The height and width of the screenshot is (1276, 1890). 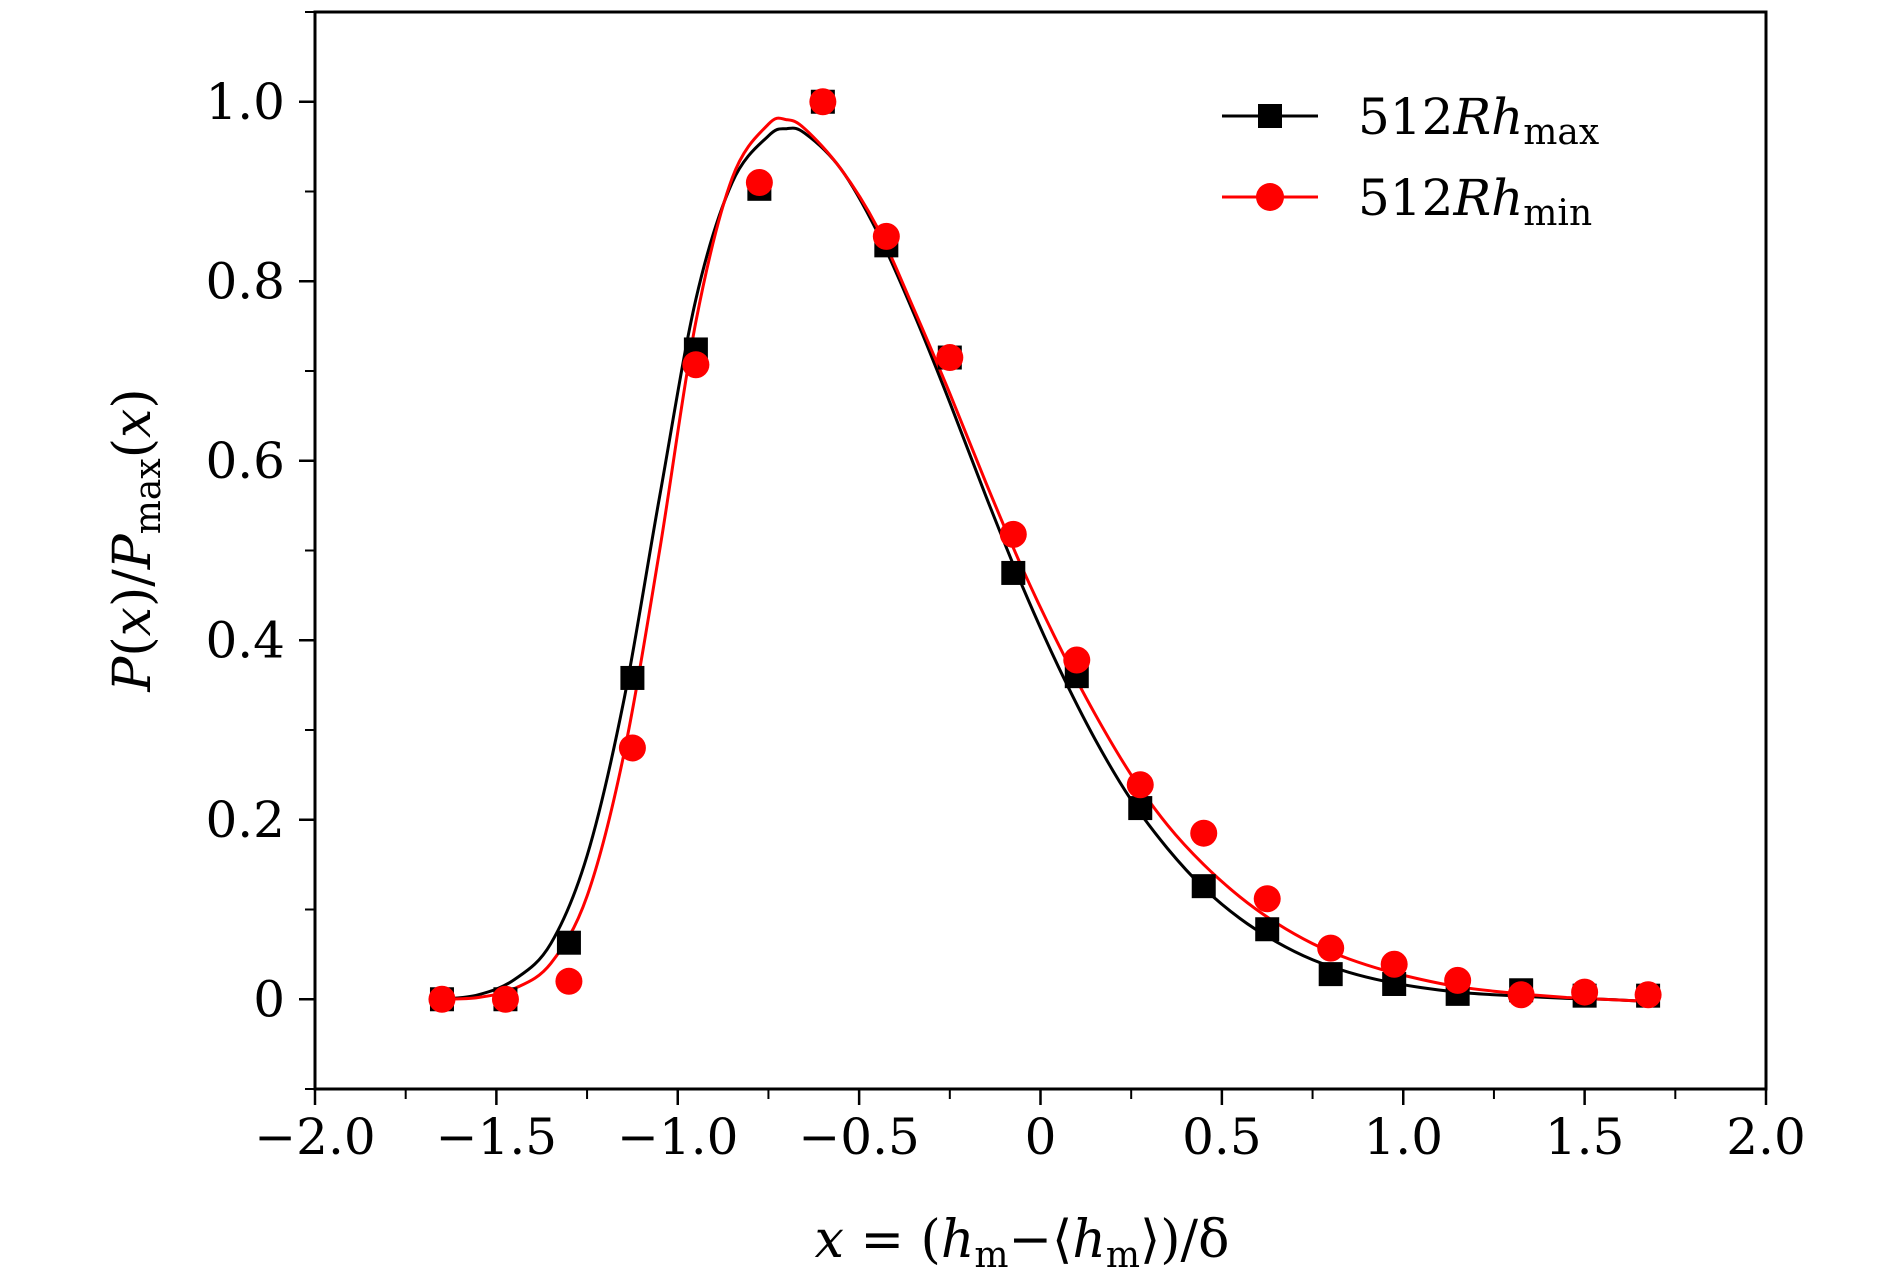 What do you see at coordinates (1585, 1137) in the screenshot?
I see `x-tick-label: 1.5` at bounding box center [1585, 1137].